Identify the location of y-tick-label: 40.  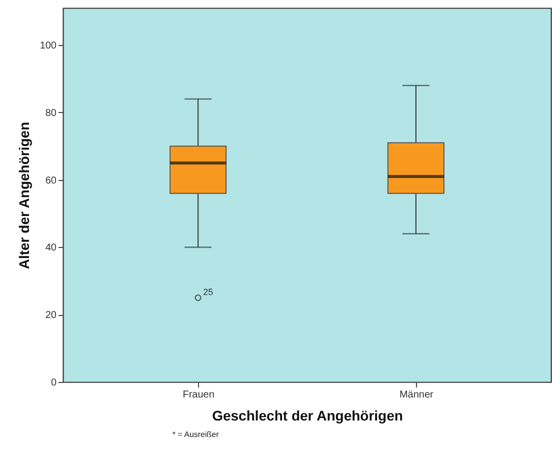
(51, 248).